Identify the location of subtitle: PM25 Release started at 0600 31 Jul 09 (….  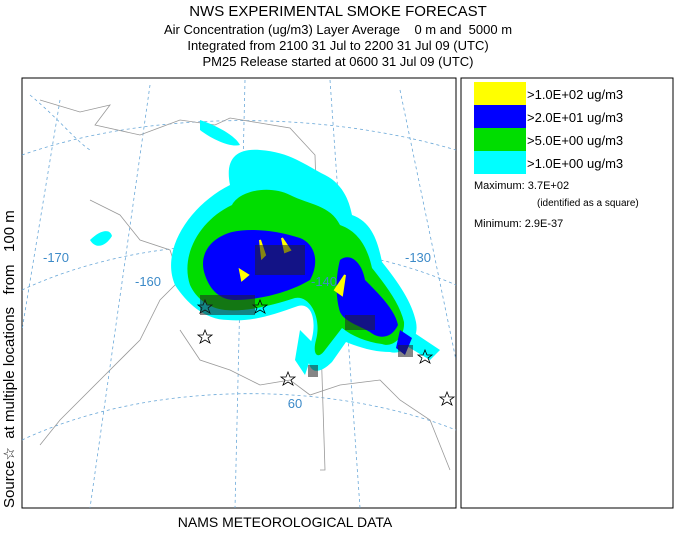
(338, 61).